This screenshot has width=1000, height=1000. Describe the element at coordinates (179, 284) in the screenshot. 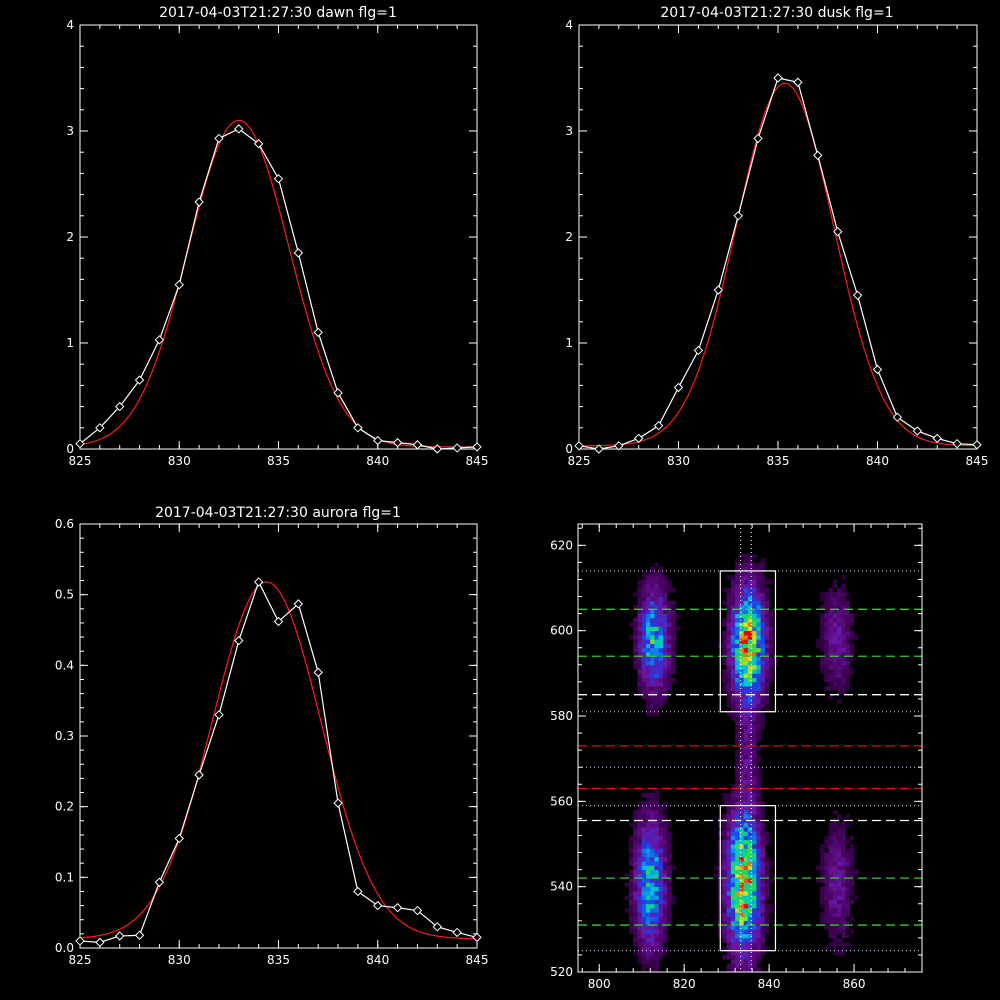

I see `dawn-data-point` at that location.